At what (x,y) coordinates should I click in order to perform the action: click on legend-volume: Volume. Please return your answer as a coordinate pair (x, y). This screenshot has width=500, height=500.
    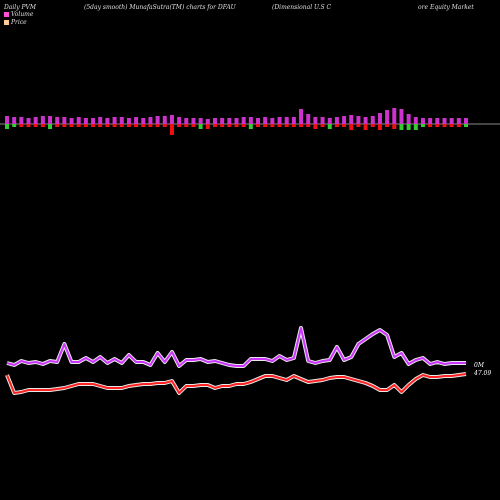
    Looking at the image, I should click on (18, 14).